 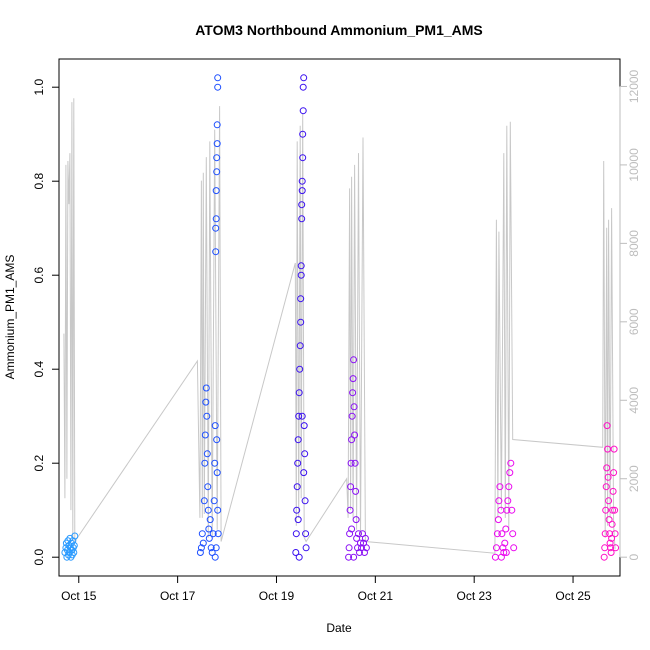 I want to click on right-y-axis: 0 2000 4000 6000 8000 10000 12000, so click(x=630, y=315).